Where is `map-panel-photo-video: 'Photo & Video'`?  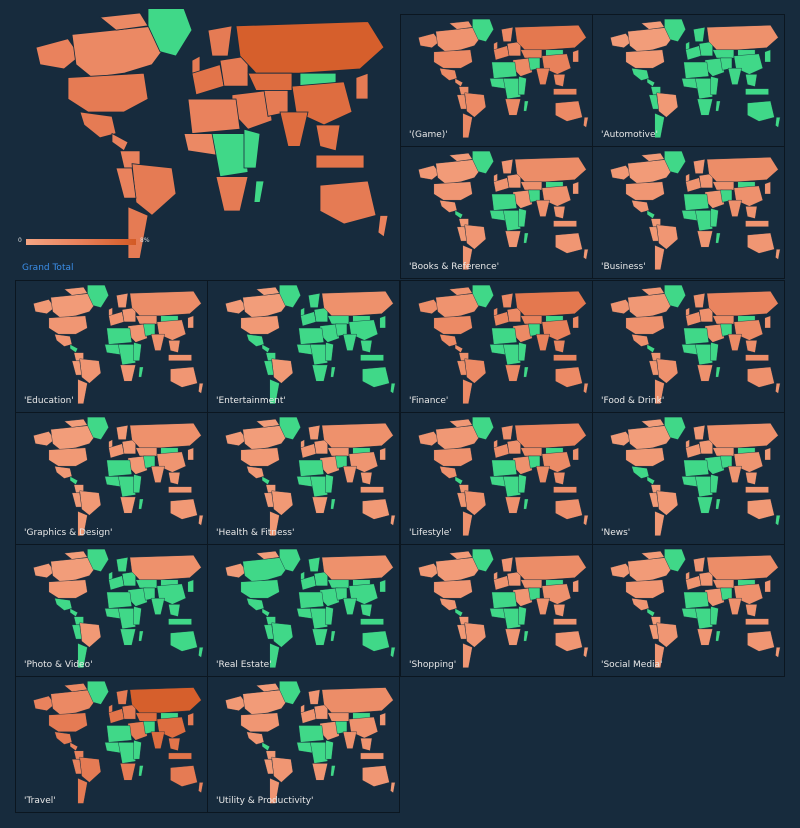 map-panel-photo-video: 'Photo & Video' is located at coordinates (111, 610).